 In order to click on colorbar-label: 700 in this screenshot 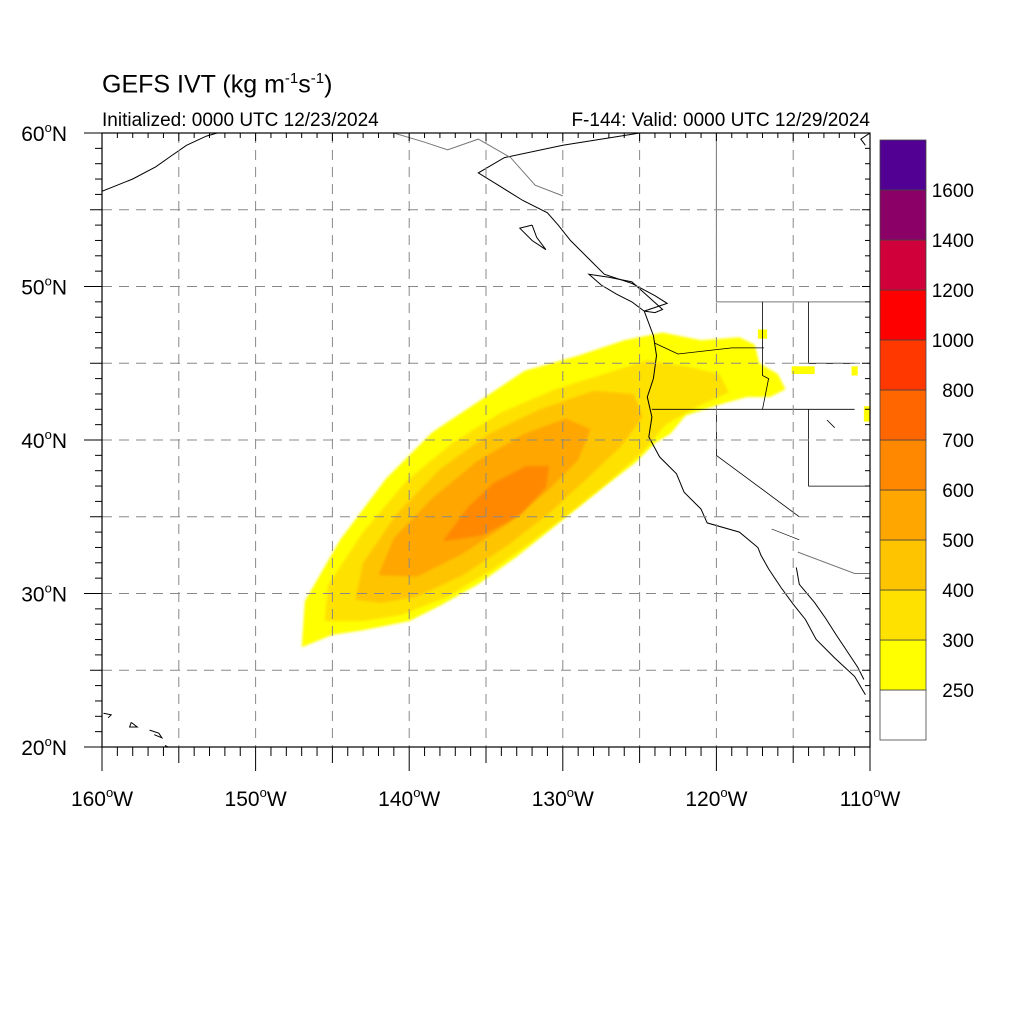, I will do `click(958, 441)`.